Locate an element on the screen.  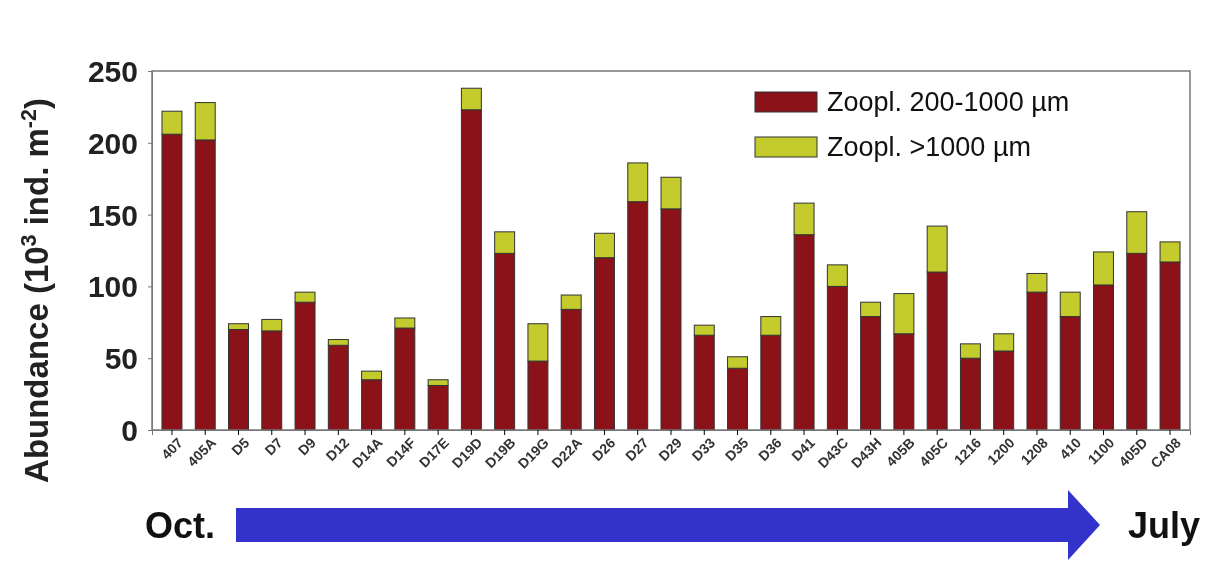
x-tick-label: D5 is located at coordinates (240, 446).